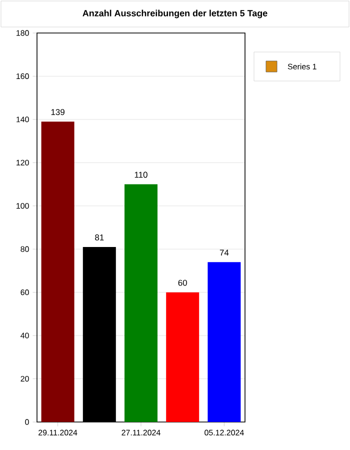 The image size is (350, 450). I want to click on data-label: 60, so click(182, 283).